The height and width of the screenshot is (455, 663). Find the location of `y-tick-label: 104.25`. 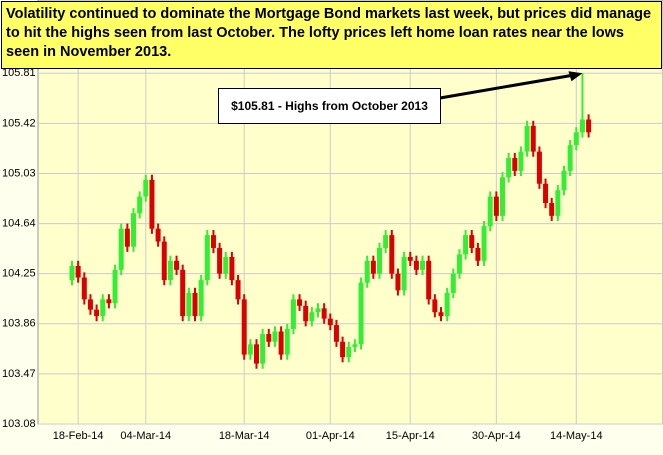

y-tick-label: 104.25 is located at coordinates (19, 274).